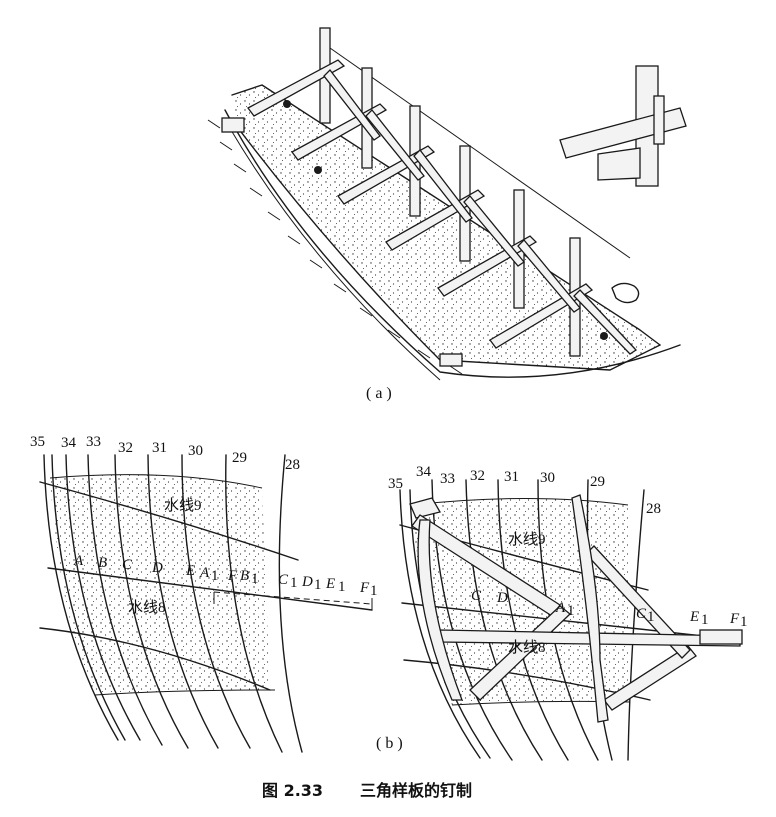  Describe the element at coordinates (379, 393) in the screenshot. I see `panel-a-label: ( a )` at that location.